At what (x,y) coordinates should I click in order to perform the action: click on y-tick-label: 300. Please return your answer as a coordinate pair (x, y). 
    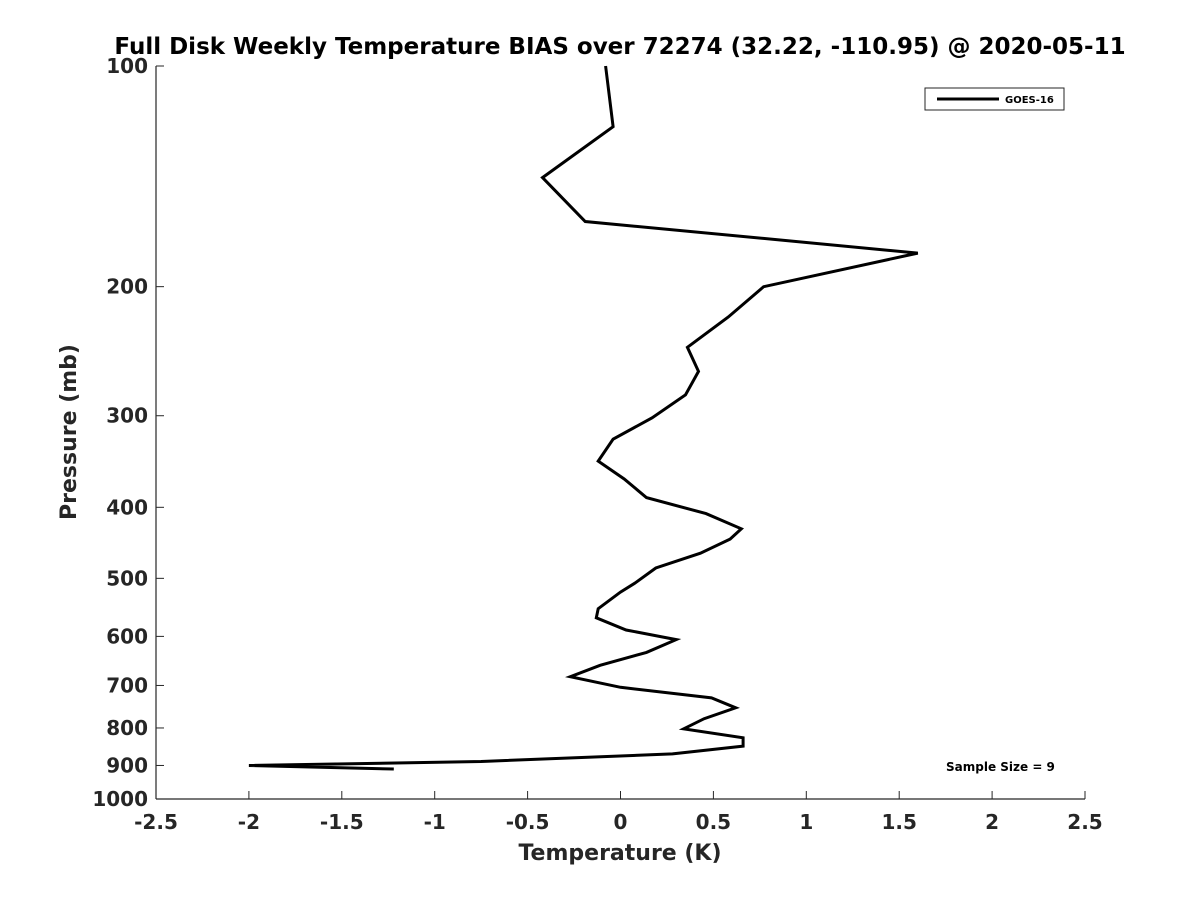
    Looking at the image, I should click on (127, 416).